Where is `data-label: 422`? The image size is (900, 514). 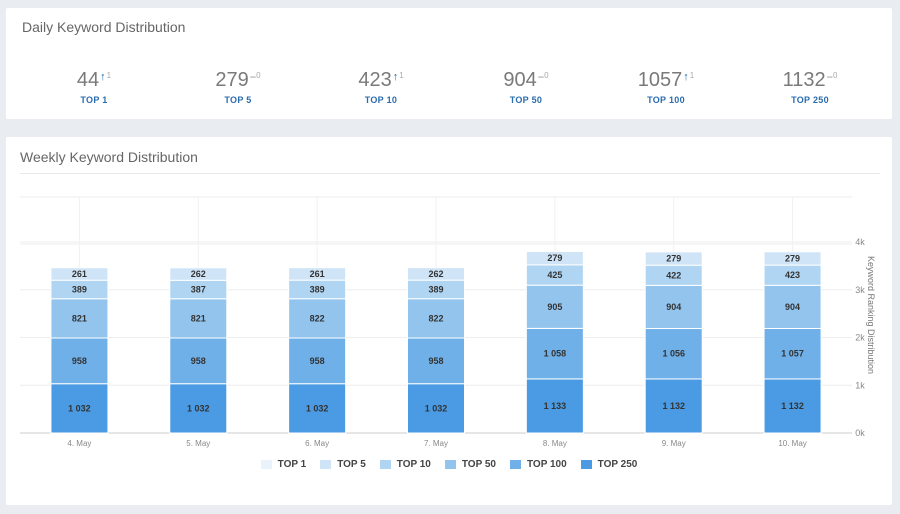 data-label: 422 is located at coordinates (673, 275).